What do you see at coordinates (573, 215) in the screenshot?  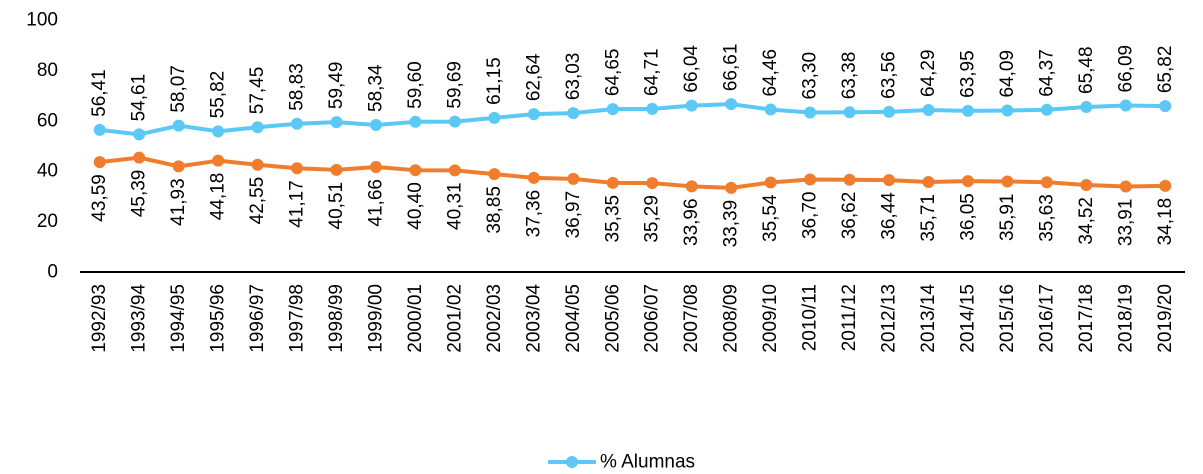 I see `data-label: 36,97` at bounding box center [573, 215].